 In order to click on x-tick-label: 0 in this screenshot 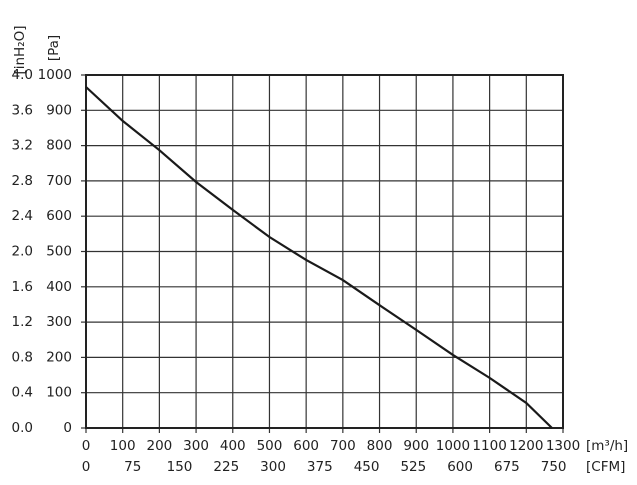, I will do `click(86, 446)`.